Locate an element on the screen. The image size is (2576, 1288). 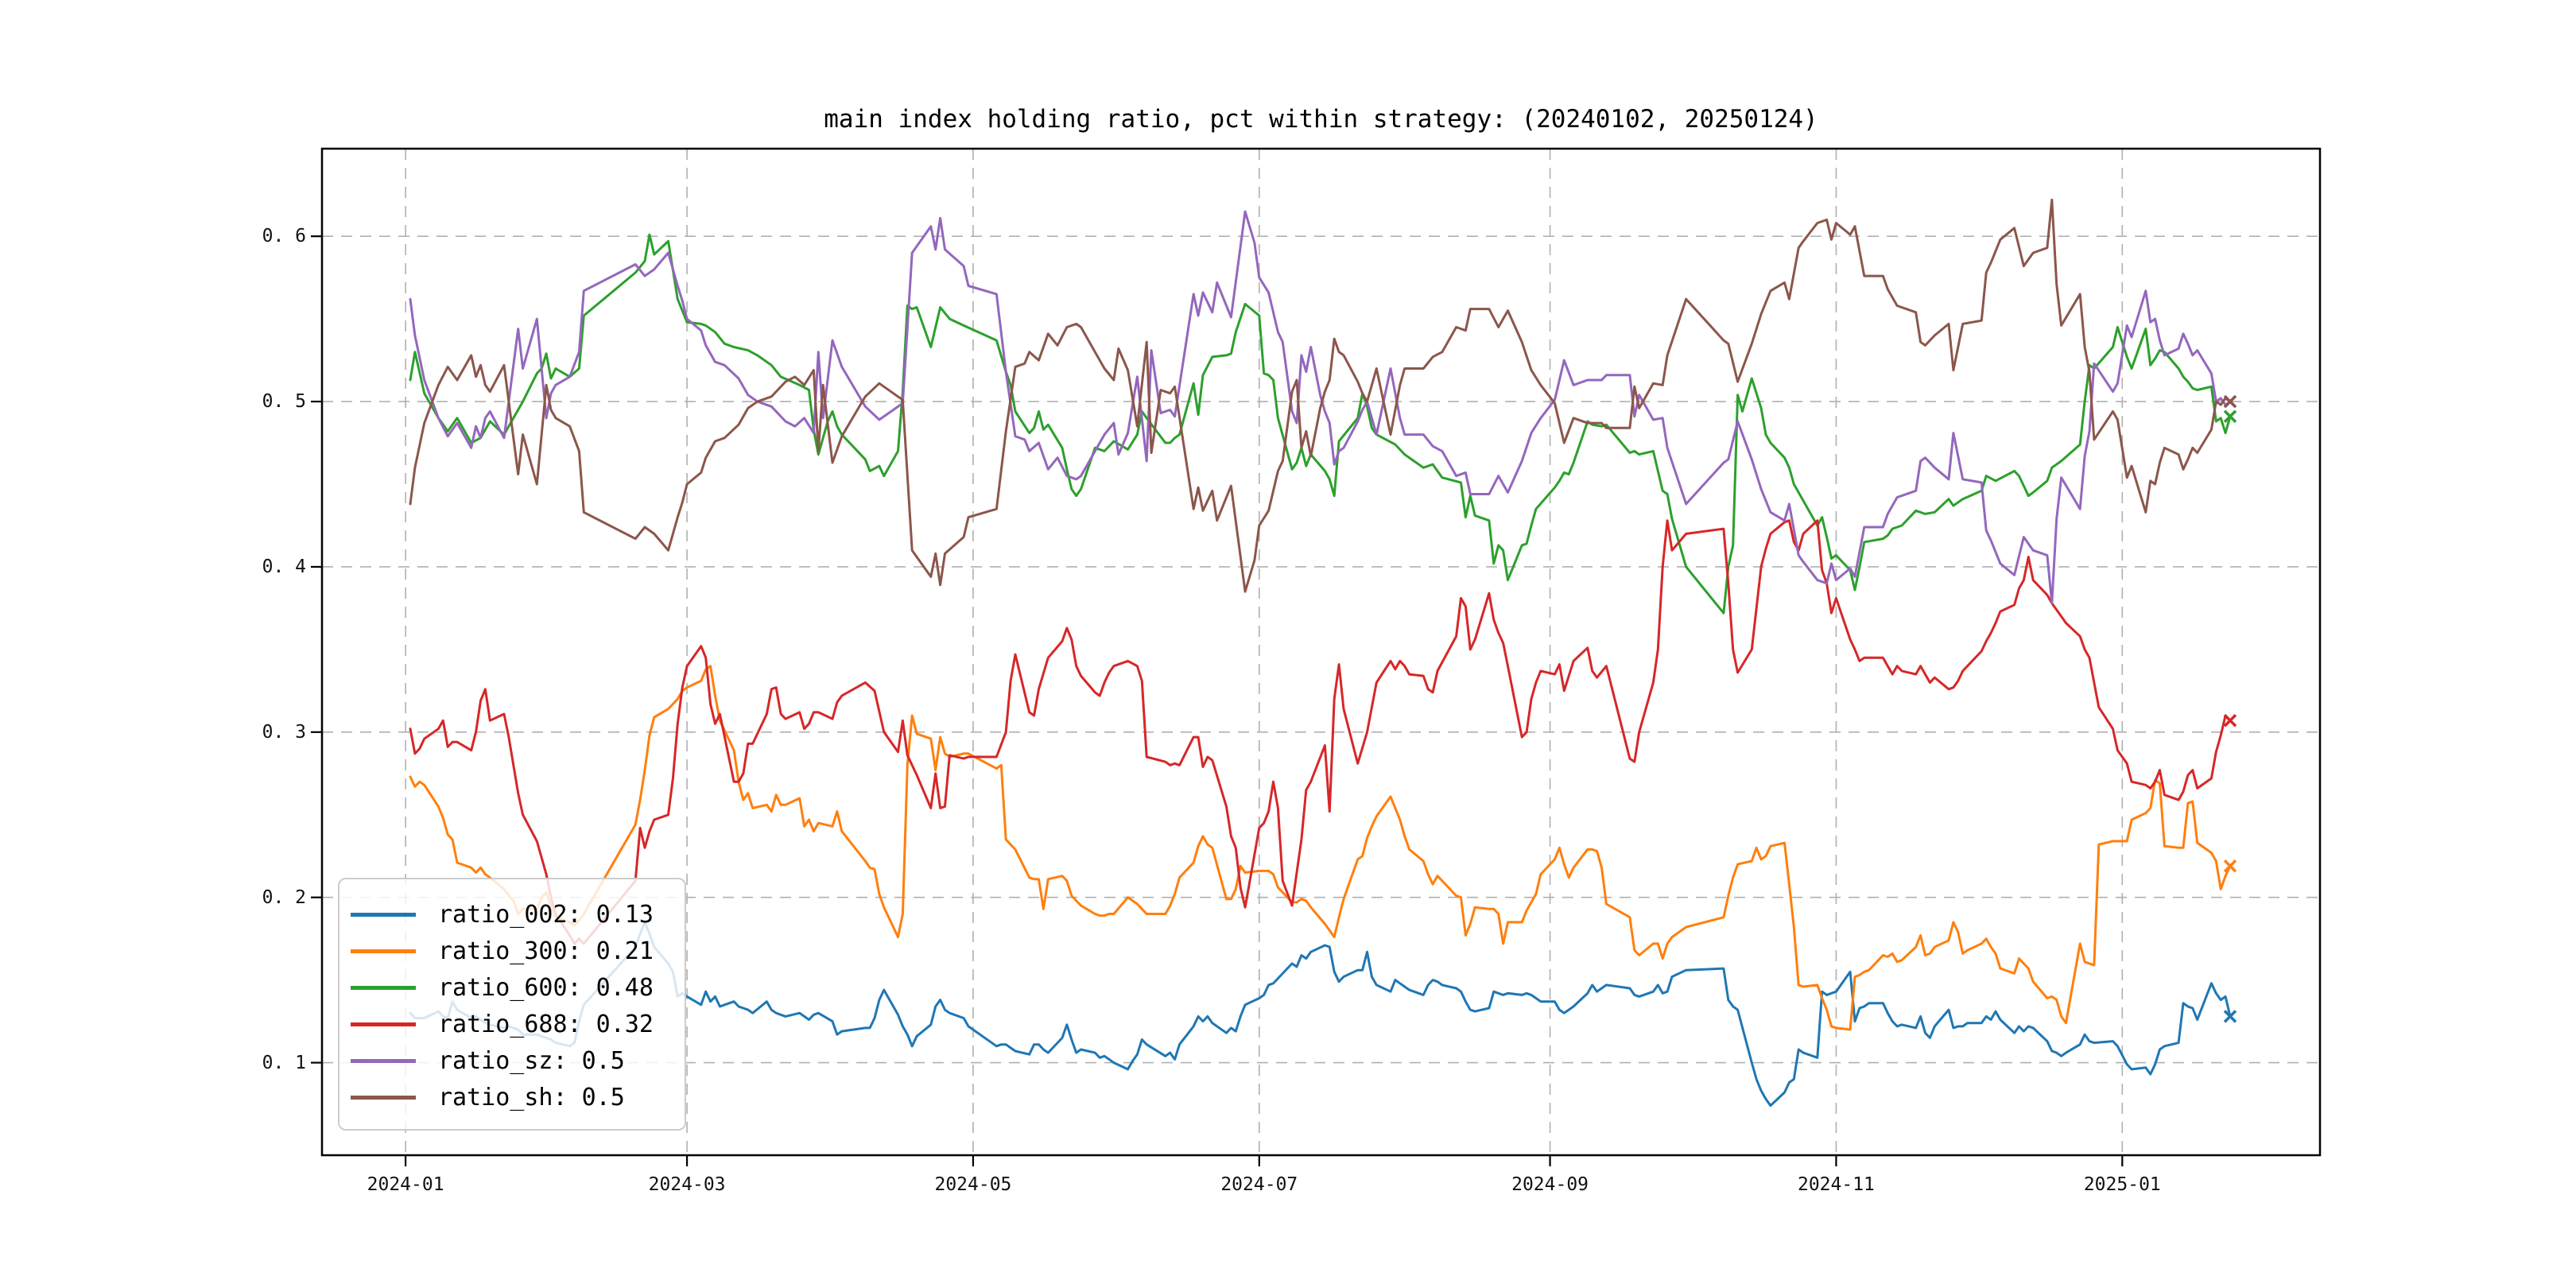
legend-swatch-ratio_sz is located at coordinates (384, 1060).